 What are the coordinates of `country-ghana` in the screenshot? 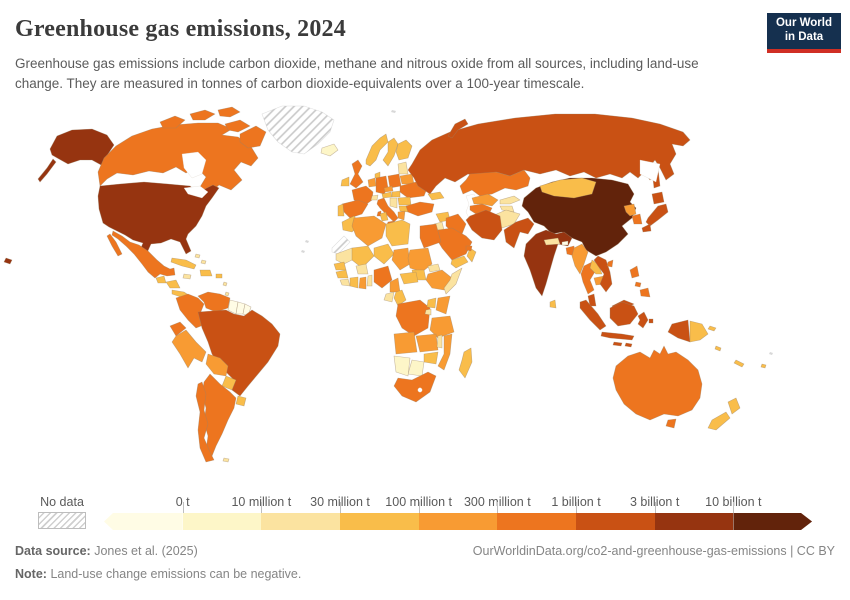 It's located at (362, 283).